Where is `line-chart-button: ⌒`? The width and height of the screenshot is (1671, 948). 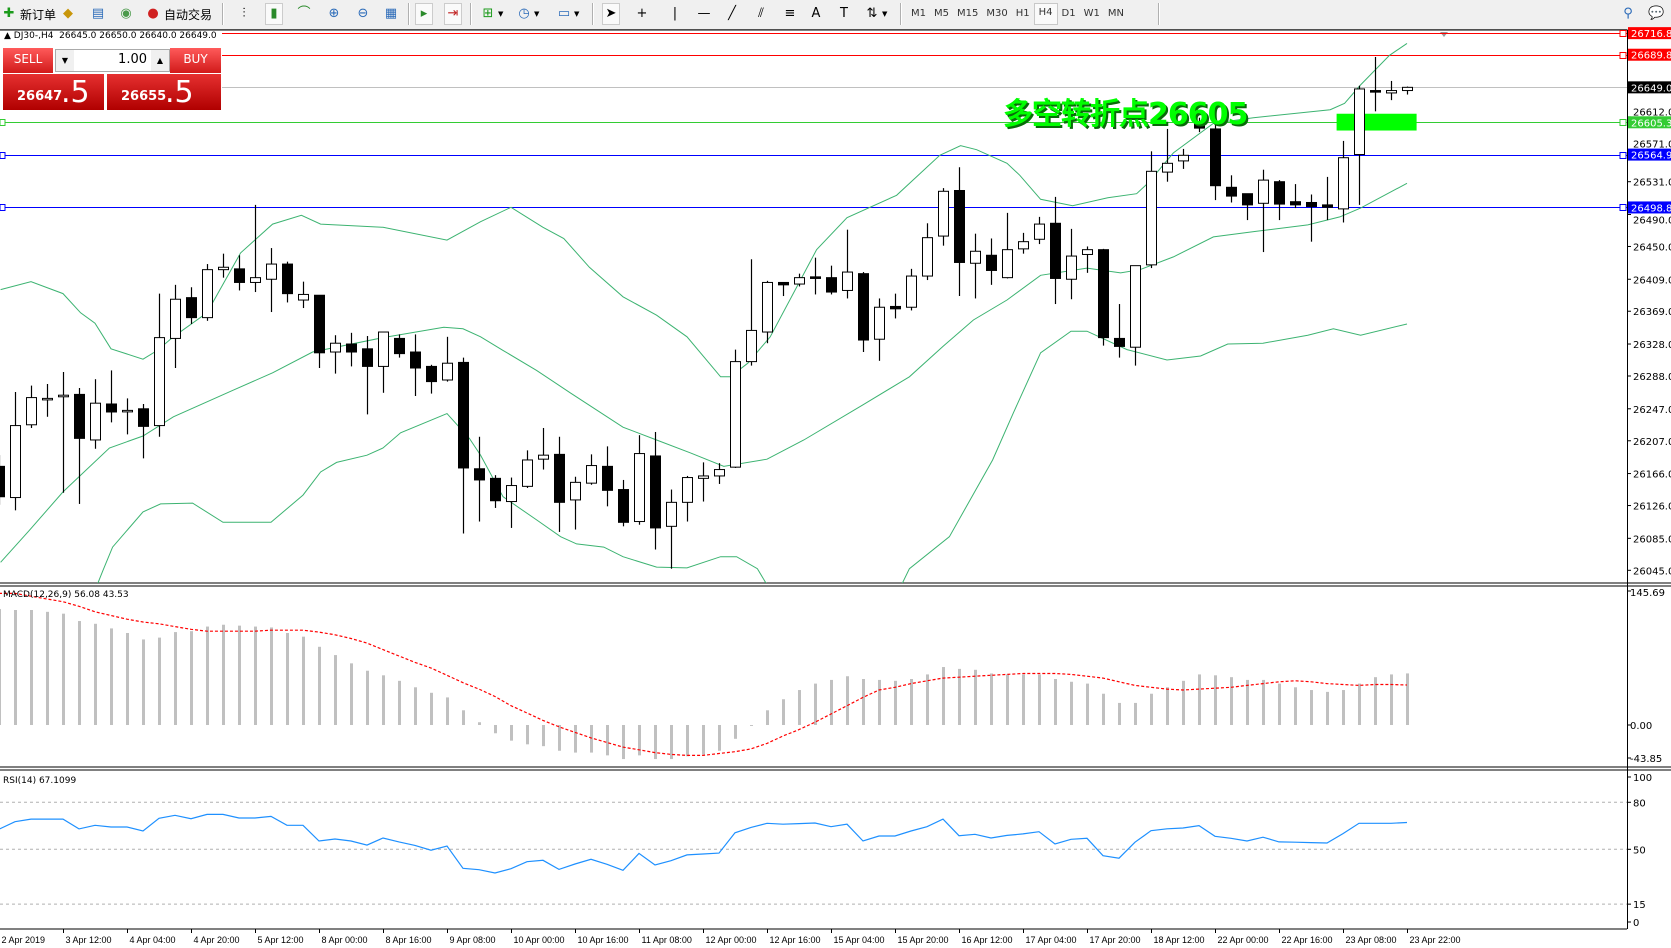 line-chart-button: ⌒ is located at coordinates (304, 14).